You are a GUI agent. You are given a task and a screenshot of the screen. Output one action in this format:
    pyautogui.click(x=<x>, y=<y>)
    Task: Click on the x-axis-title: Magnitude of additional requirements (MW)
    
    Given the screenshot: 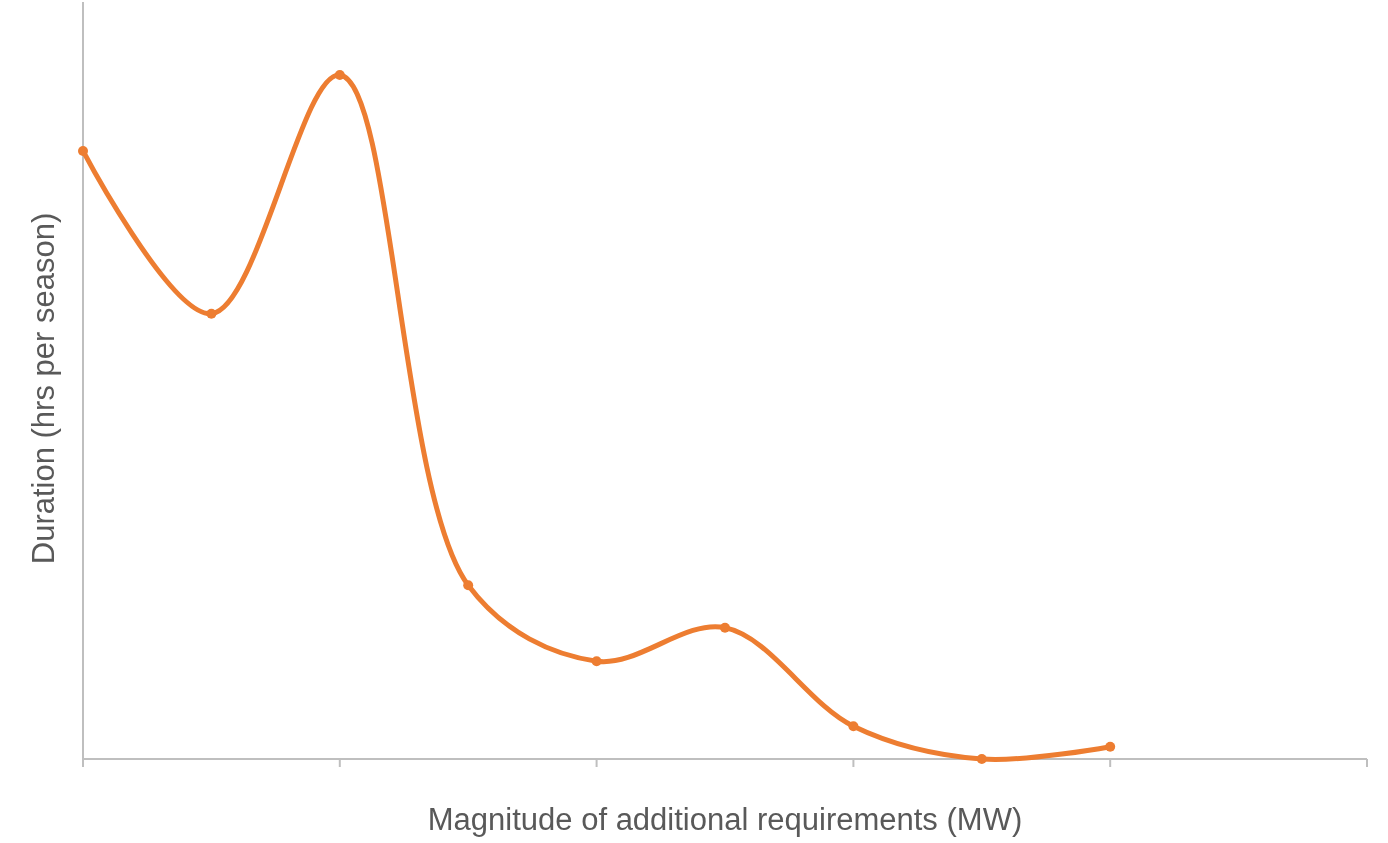 What is the action you would take?
    pyautogui.click(x=725, y=819)
    